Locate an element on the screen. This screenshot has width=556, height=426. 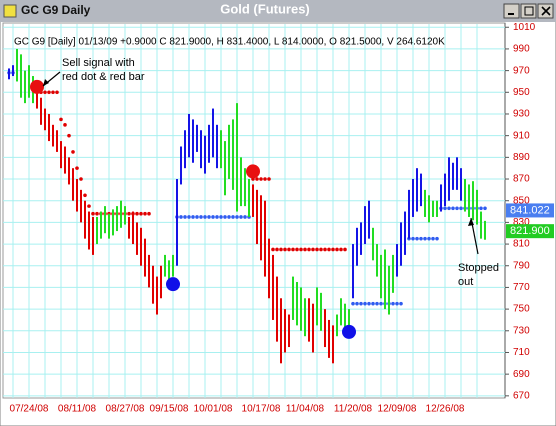
minimize-button is located at coordinates (511, 11).